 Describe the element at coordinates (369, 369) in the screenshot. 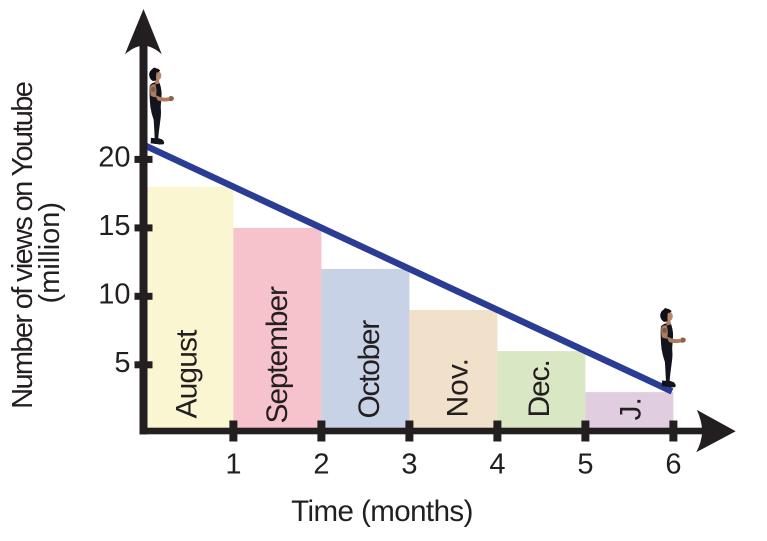

I see `svg-text: October` at that location.